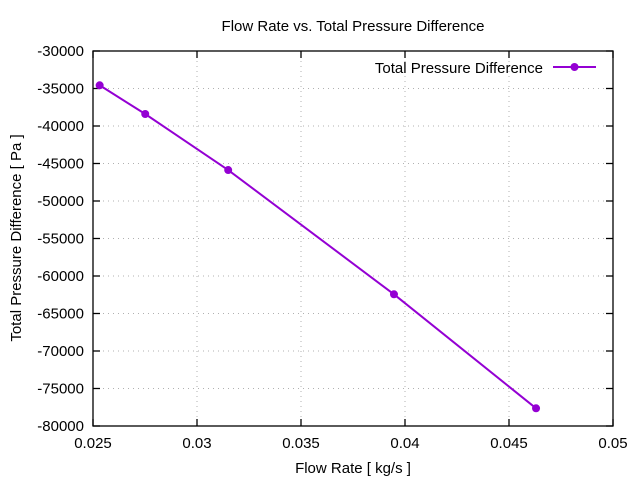 This screenshot has width=640, height=480. I want to click on chart-title: Flow Rate vs. Total Pressure Difference, so click(353, 26).